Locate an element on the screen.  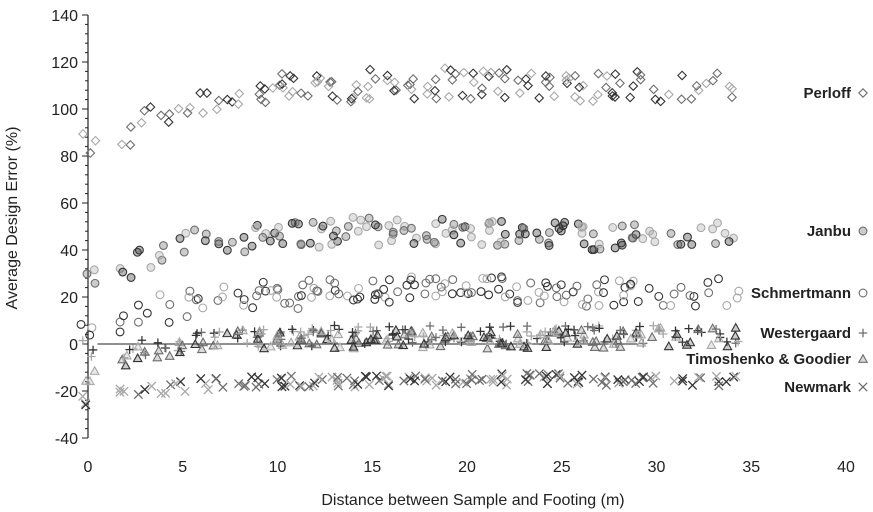
series-label: Janbu is located at coordinates (829, 231).